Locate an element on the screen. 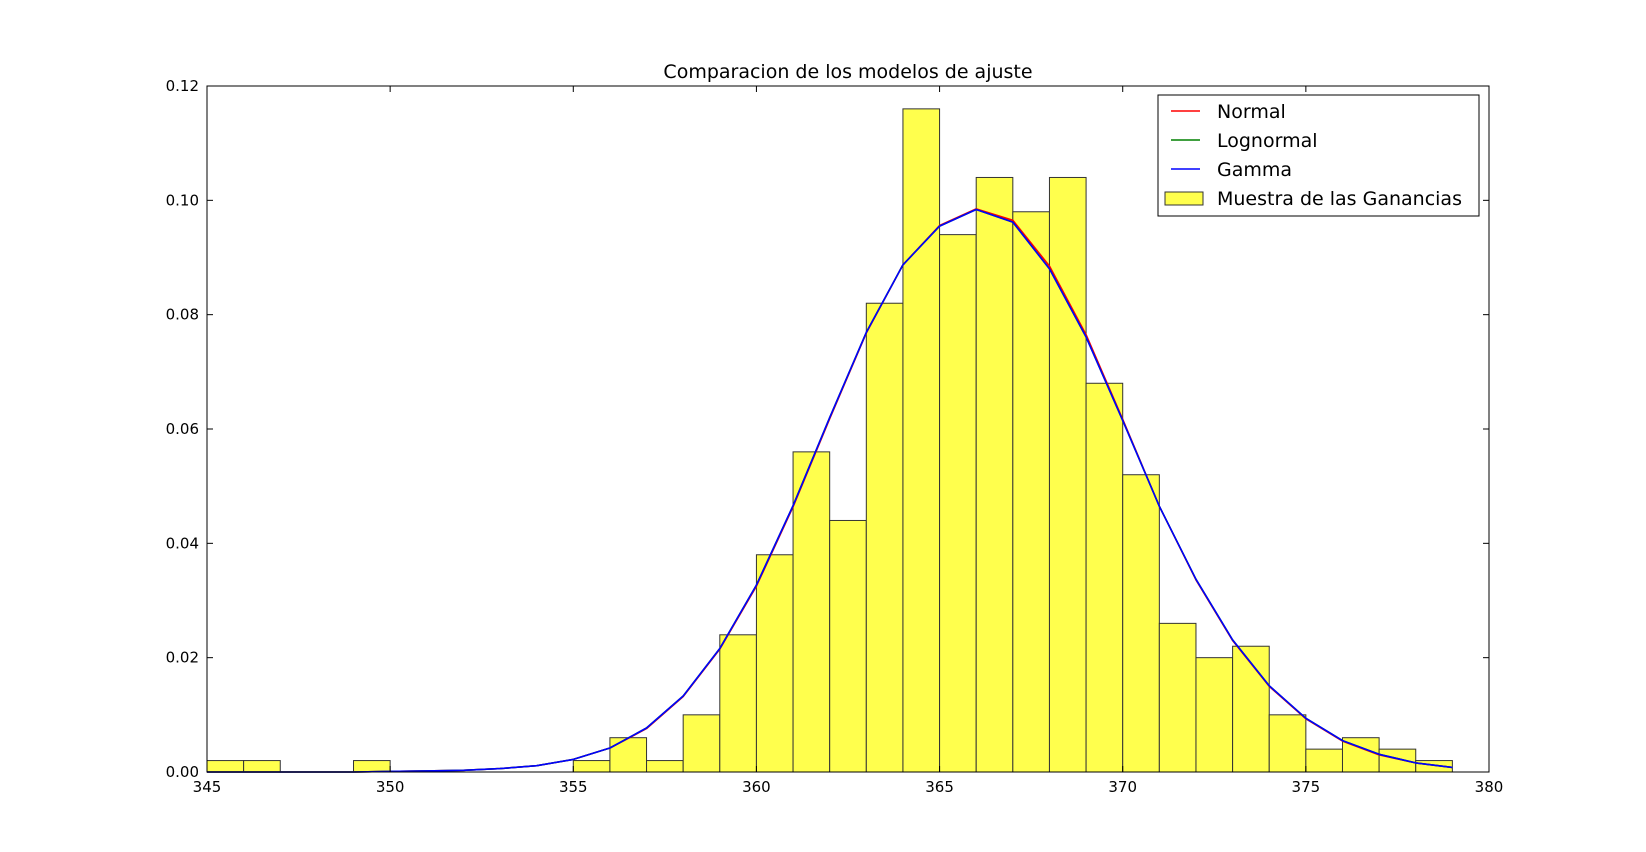 This screenshot has height=852, width=1646. x-tick-label: 360 is located at coordinates (756, 787).